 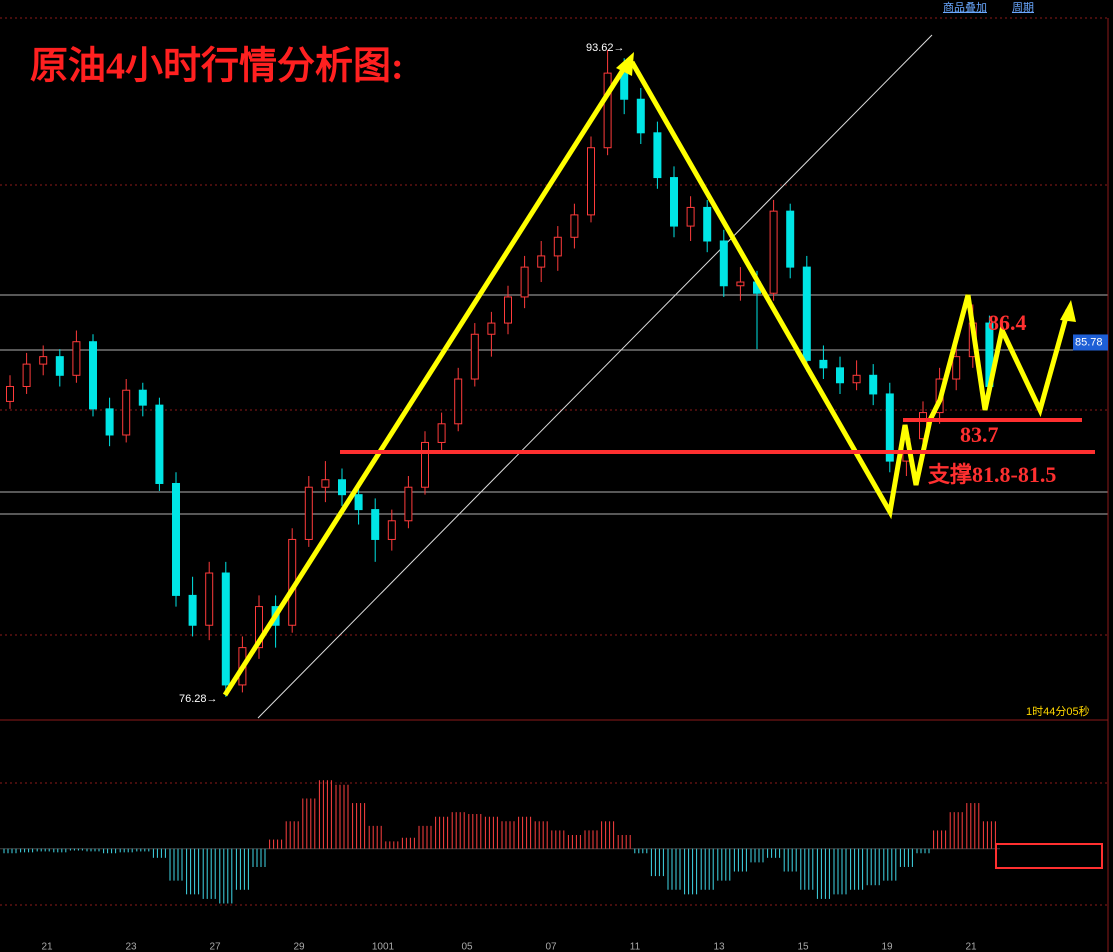 What do you see at coordinates (131, 947) in the screenshot?
I see `x-tick-label: 23` at bounding box center [131, 947].